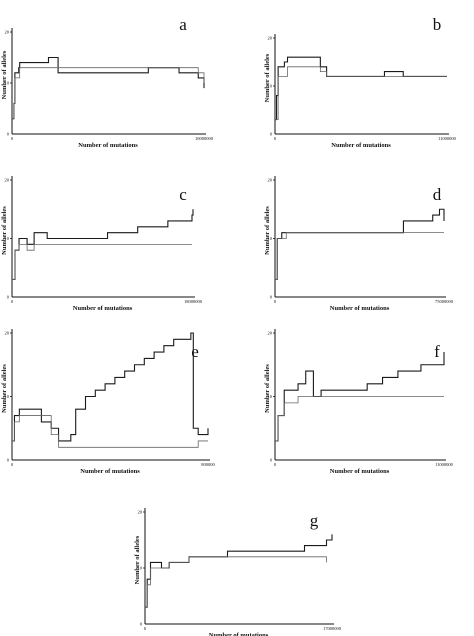 The width and height of the screenshot is (474, 636). What do you see at coordinates (208, 464) in the screenshot?
I see `x-tick-label: 800000` at bounding box center [208, 464].